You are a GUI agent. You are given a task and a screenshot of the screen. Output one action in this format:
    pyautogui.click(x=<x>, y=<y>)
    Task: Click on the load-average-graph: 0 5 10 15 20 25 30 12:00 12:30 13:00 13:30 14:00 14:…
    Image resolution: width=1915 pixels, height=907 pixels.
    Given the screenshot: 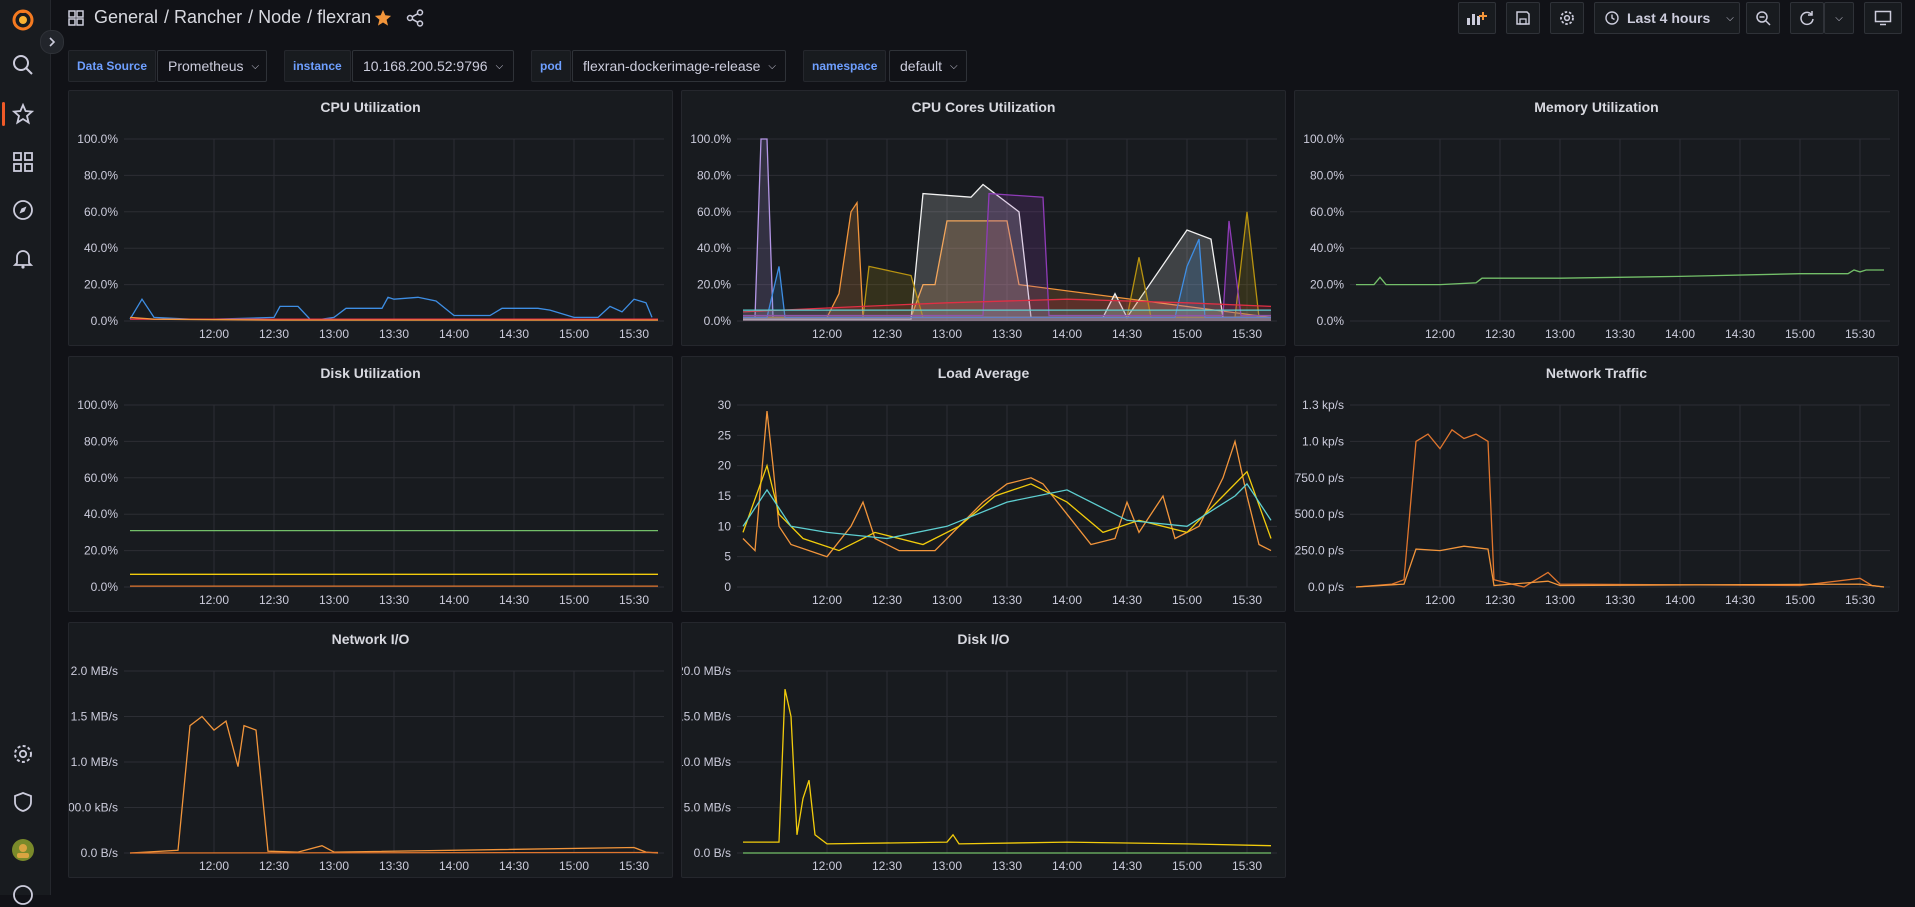 What is the action you would take?
    pyautogui.click(x=997, y=502)
    